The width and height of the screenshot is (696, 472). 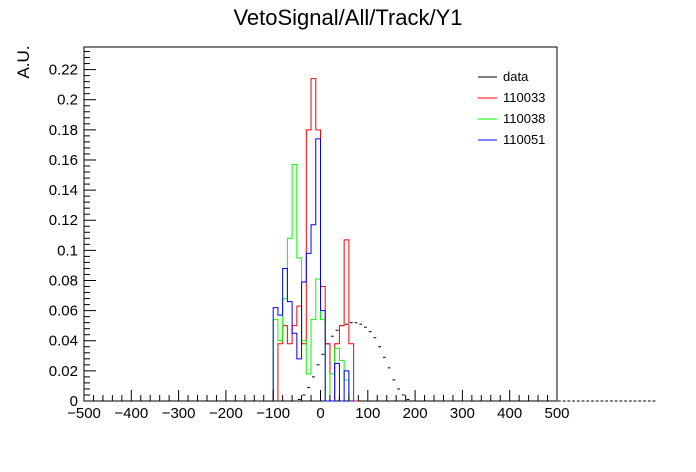 I want to click on x-tick-label: 400, so click(x=509, y=413).